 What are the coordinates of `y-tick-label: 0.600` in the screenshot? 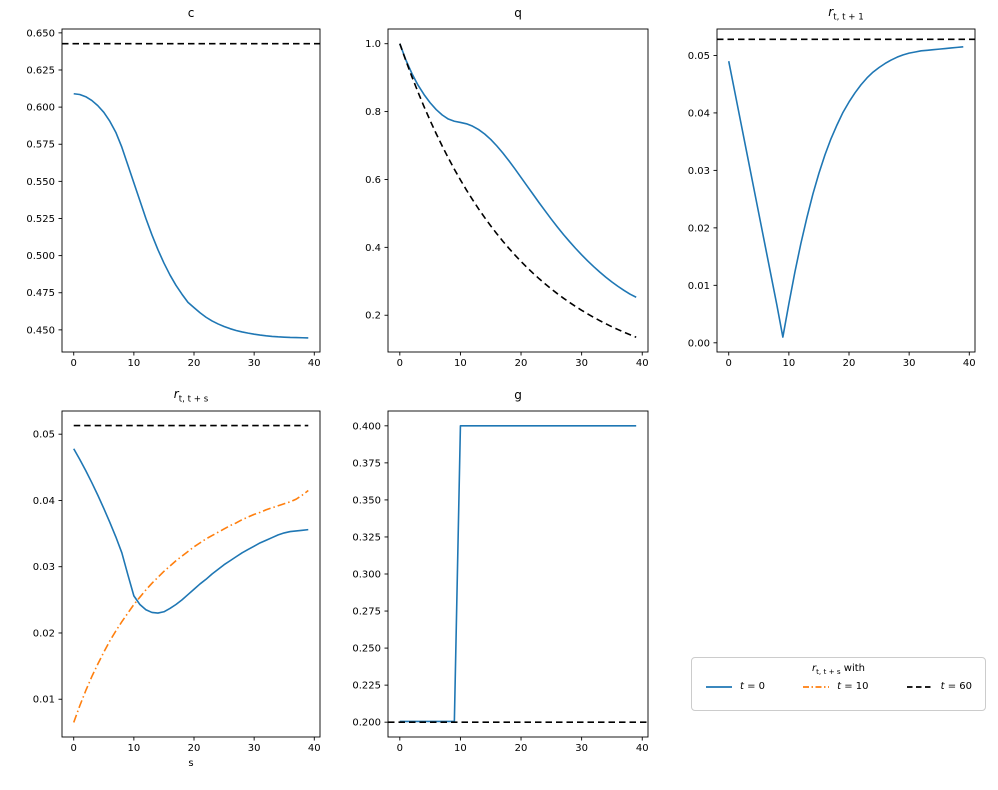 It's located at (40, 108).